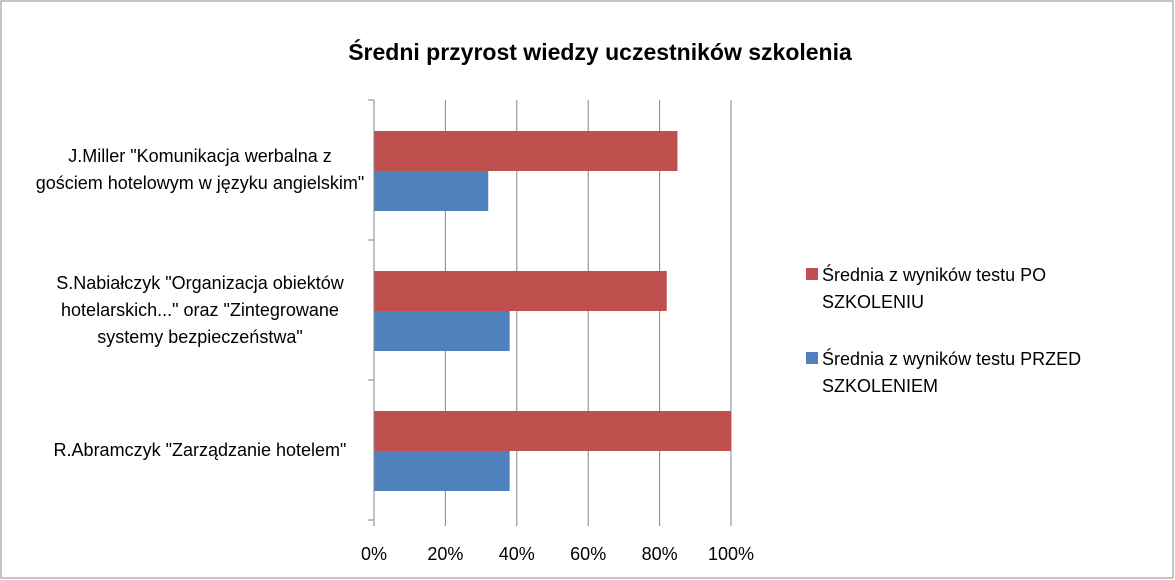 This screenshot has height=580, width=1175. Describe the element at coordinates (660, 554) in the screenshot. I see `x-tick-label: 80%` at that location.